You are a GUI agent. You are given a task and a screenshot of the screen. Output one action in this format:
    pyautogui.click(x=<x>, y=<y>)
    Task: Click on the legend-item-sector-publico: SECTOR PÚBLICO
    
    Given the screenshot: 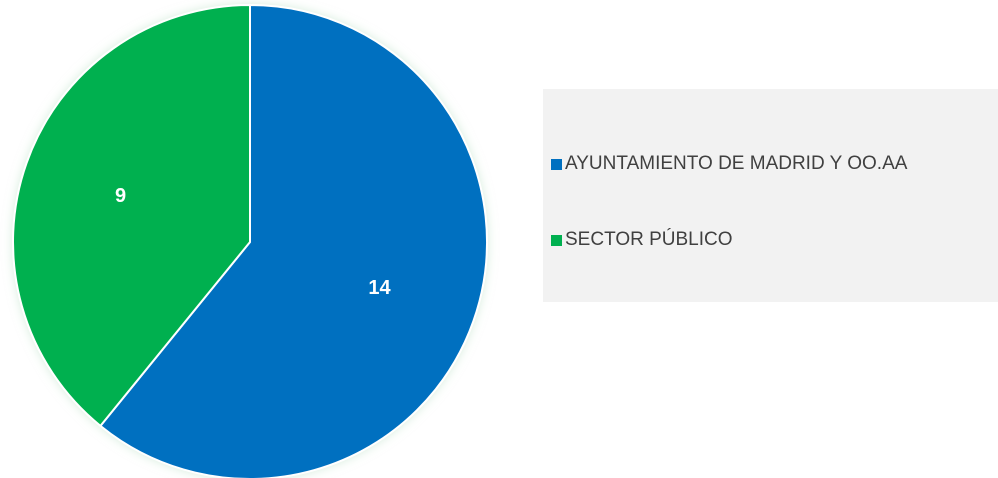 What is the action you would take?
    pyautogui.click(x=642, y=240)
    